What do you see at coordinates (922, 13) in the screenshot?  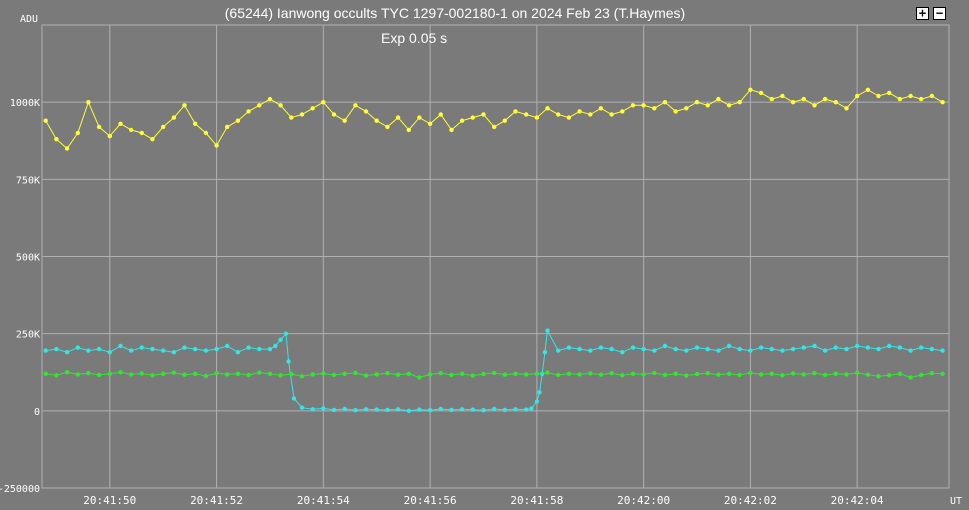 I see `zoom-in-button: +` at bounding box center [922, 13].